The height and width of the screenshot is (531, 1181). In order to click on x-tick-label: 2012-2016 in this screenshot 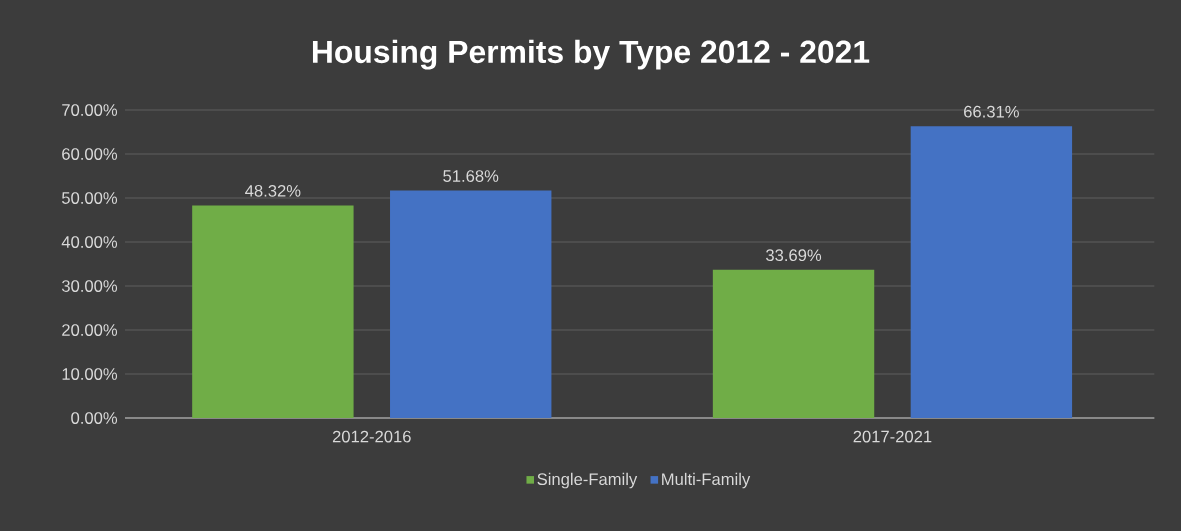, I will do `click(371, 436)`.